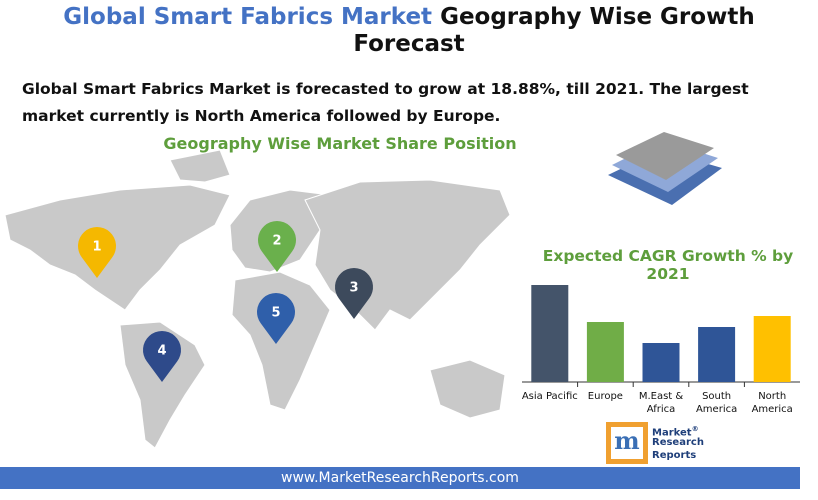 The image size is (818, 500). Describe the element at coordinates (668, 265) in the screenshot. I see `chart-title: Expected CAGR Growth % by 2021` at that location.